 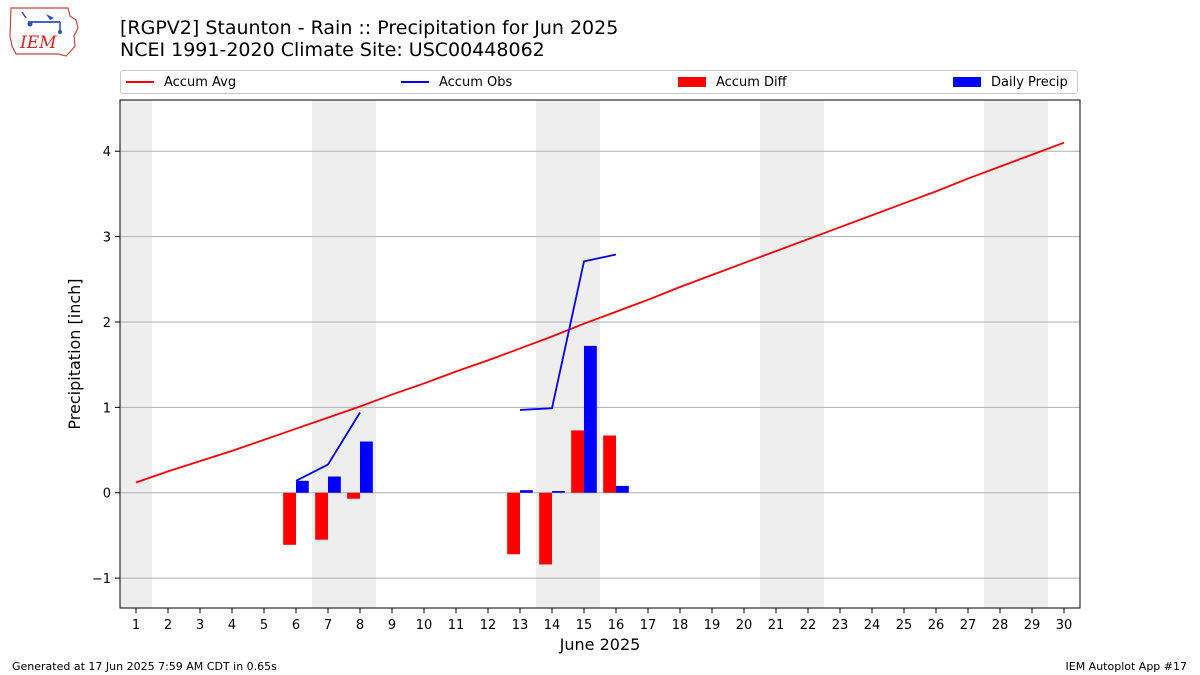 What do you see at coordinates (616, 625) in the screenshot?
I see `x-tick-label: 16` at bounding box center [616, 625].